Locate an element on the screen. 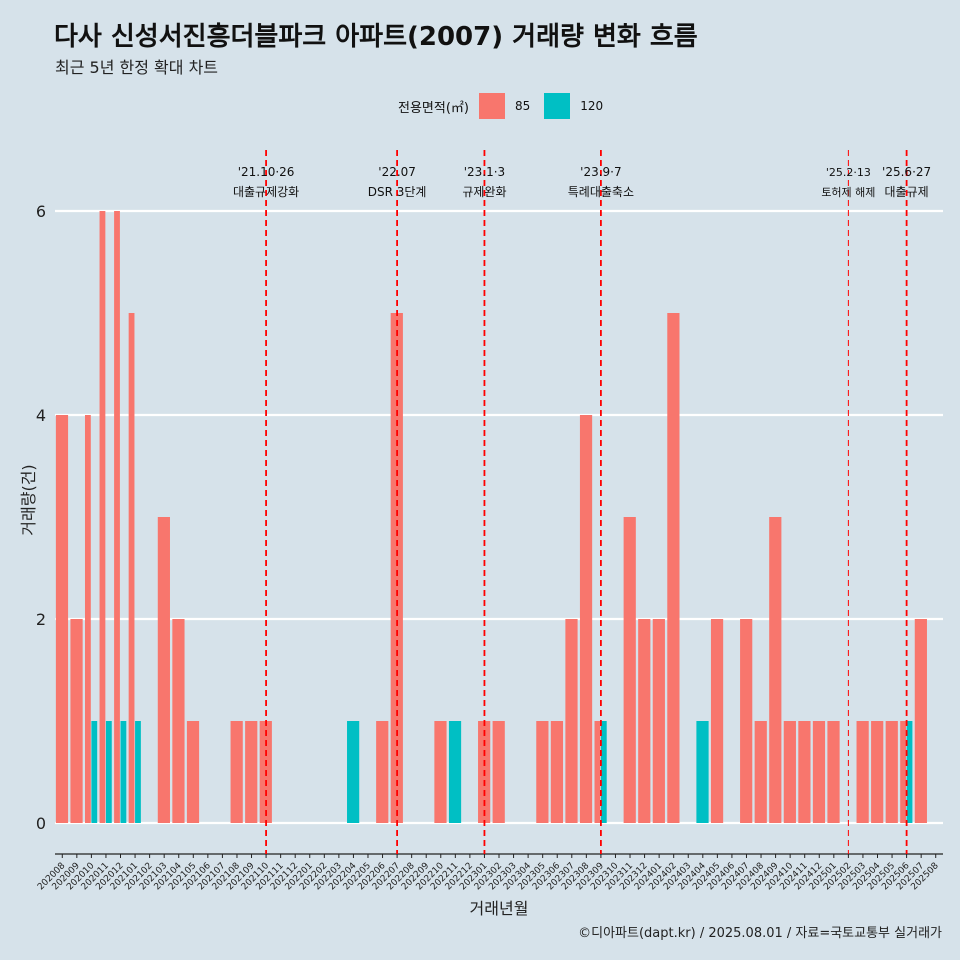  y-tick-label: 2 is located at coordinates (41, 619).